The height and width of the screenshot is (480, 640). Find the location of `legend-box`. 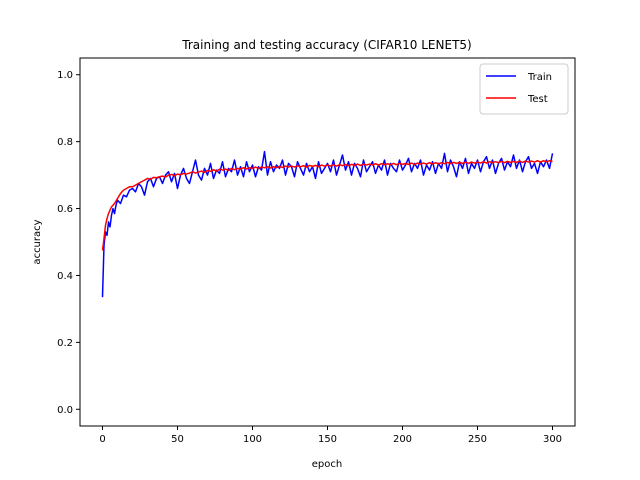

legend-box is located at coordinates (524, 89).